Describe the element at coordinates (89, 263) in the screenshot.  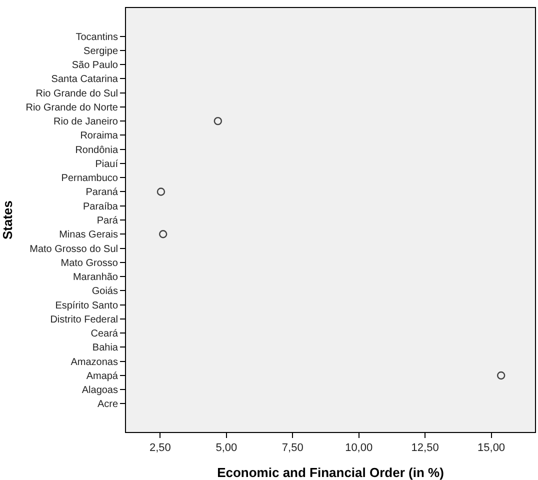
I see `y-tick-label: Mato Grosso` at that location.